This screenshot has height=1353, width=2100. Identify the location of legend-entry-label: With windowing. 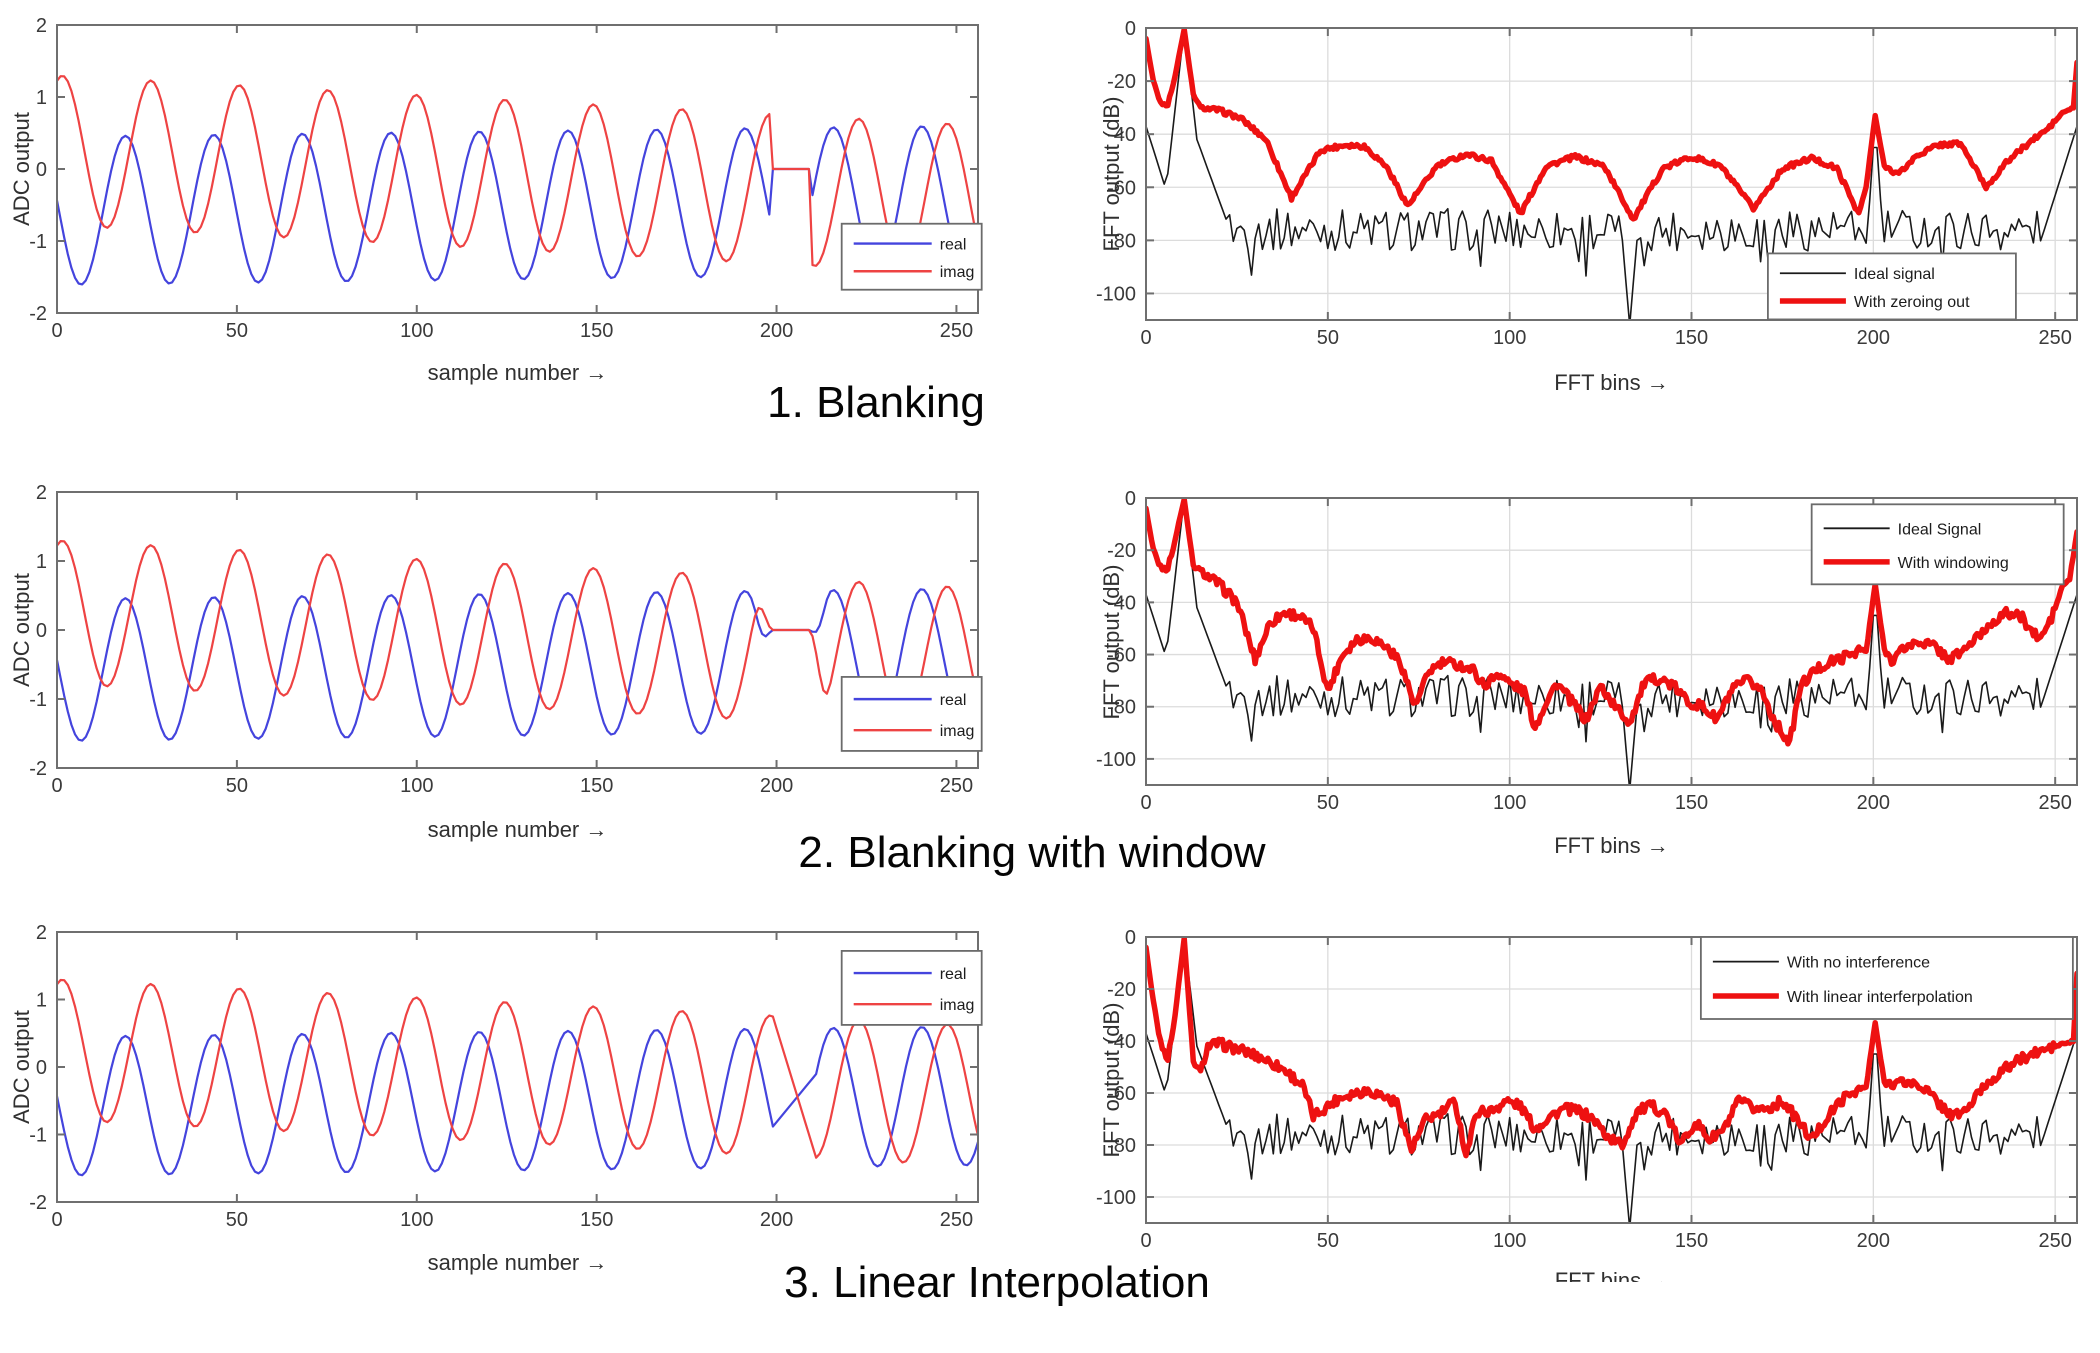
(1953, 563).